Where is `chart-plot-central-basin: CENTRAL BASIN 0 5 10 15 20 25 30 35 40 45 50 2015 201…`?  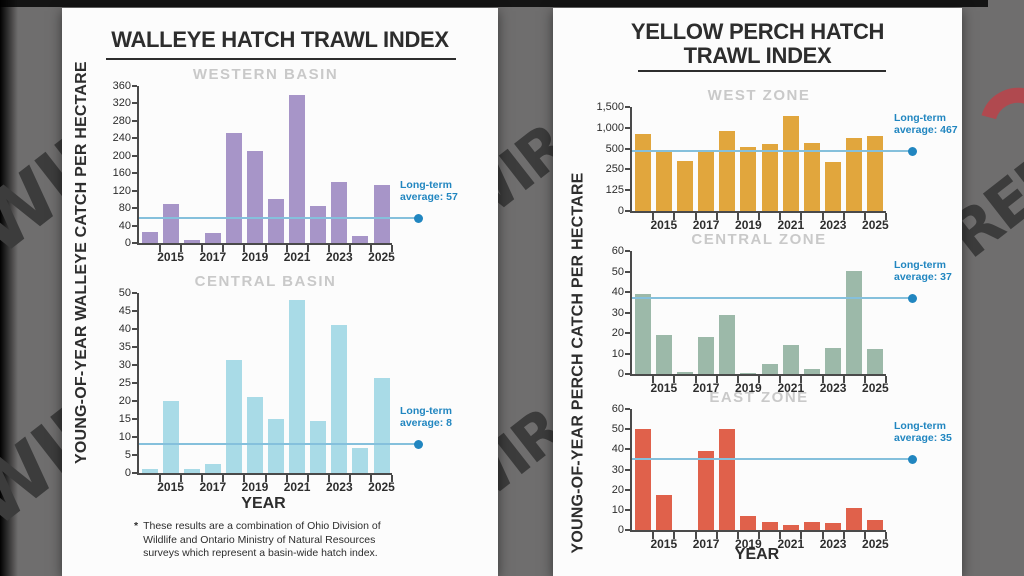
chart-plot-central-basin: CENTRAL BASIN 0 5 10 15 20 25 30 35 40 45 50 2015 201… is located at coordinates (285, 383).